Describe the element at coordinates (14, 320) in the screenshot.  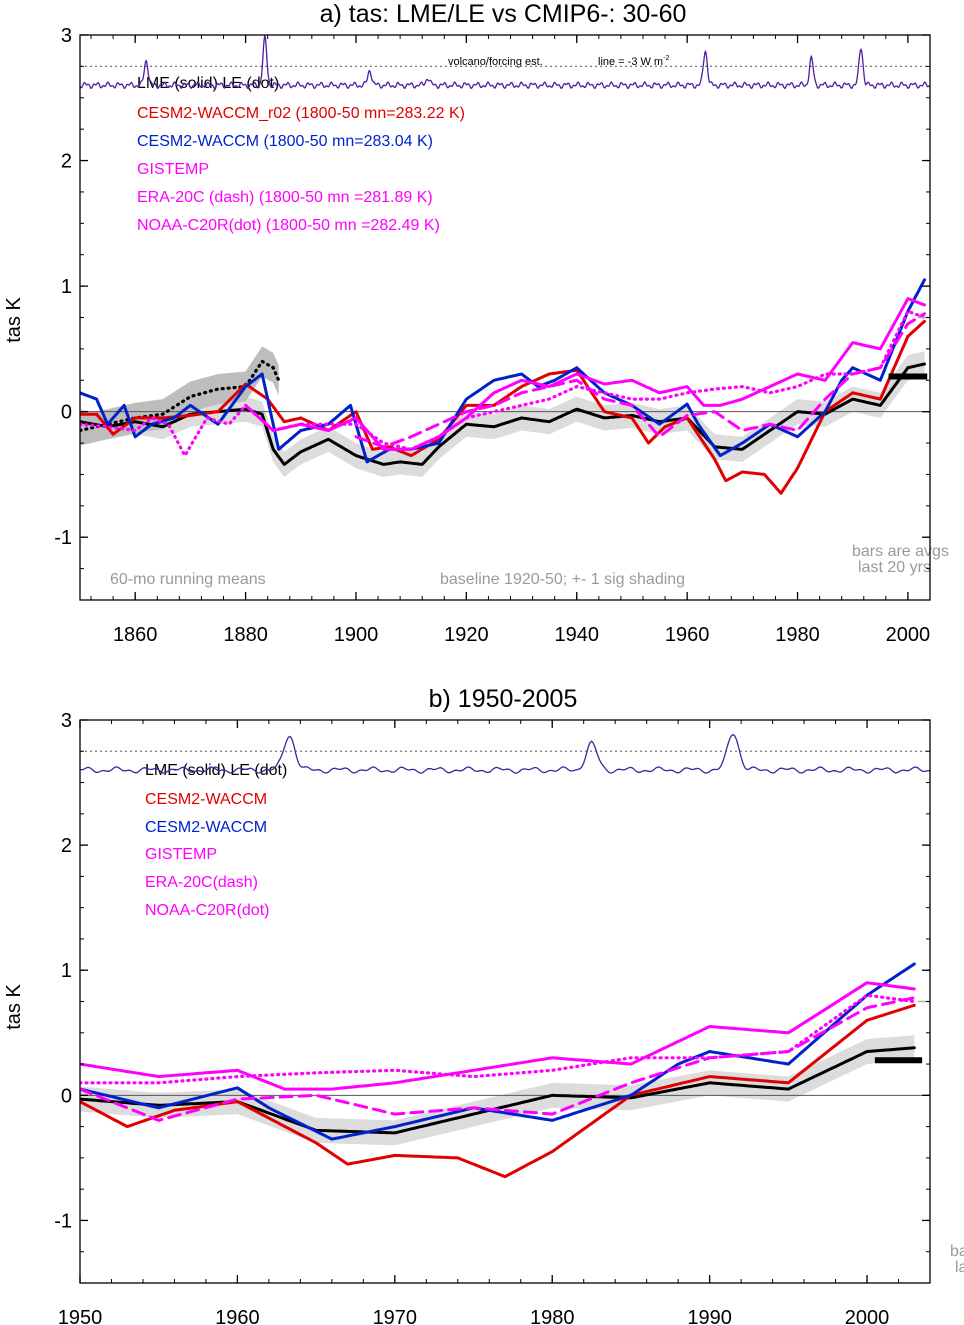
I see `panel-a-ylabel: tas K` at that location.